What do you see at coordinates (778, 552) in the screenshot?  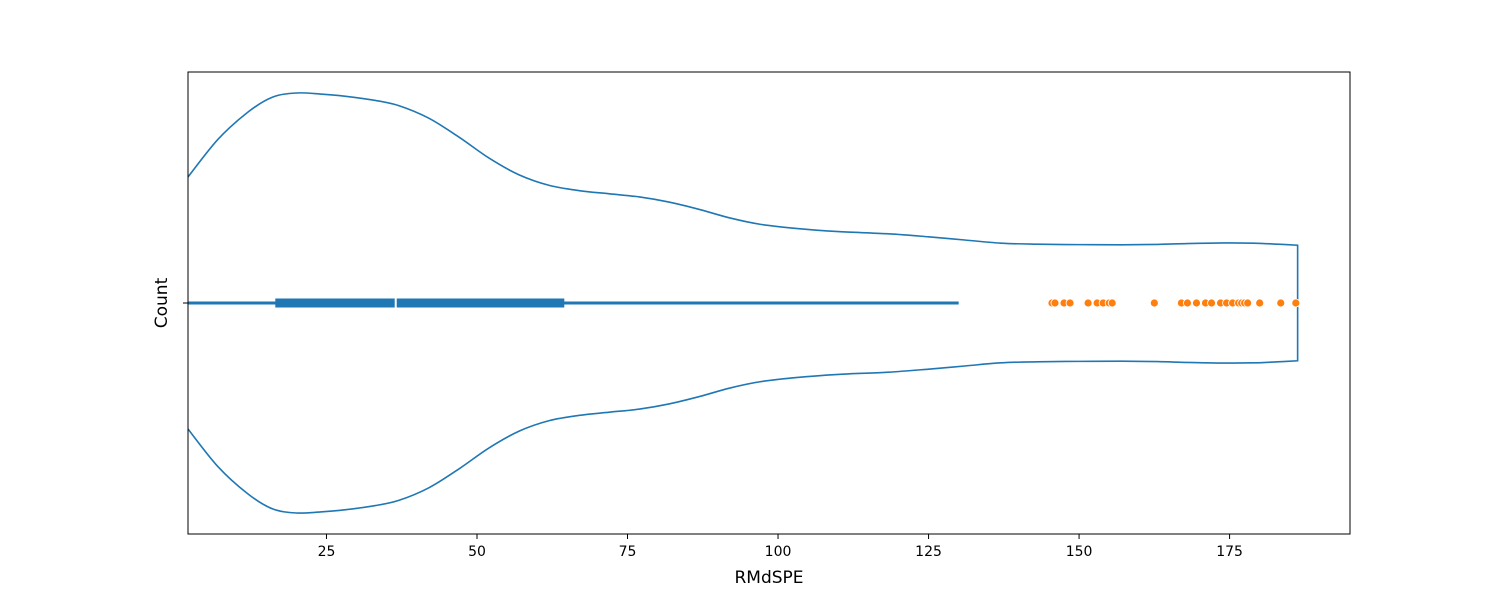 I see `x-tick-label: 100` at bounding box center [778, 552].